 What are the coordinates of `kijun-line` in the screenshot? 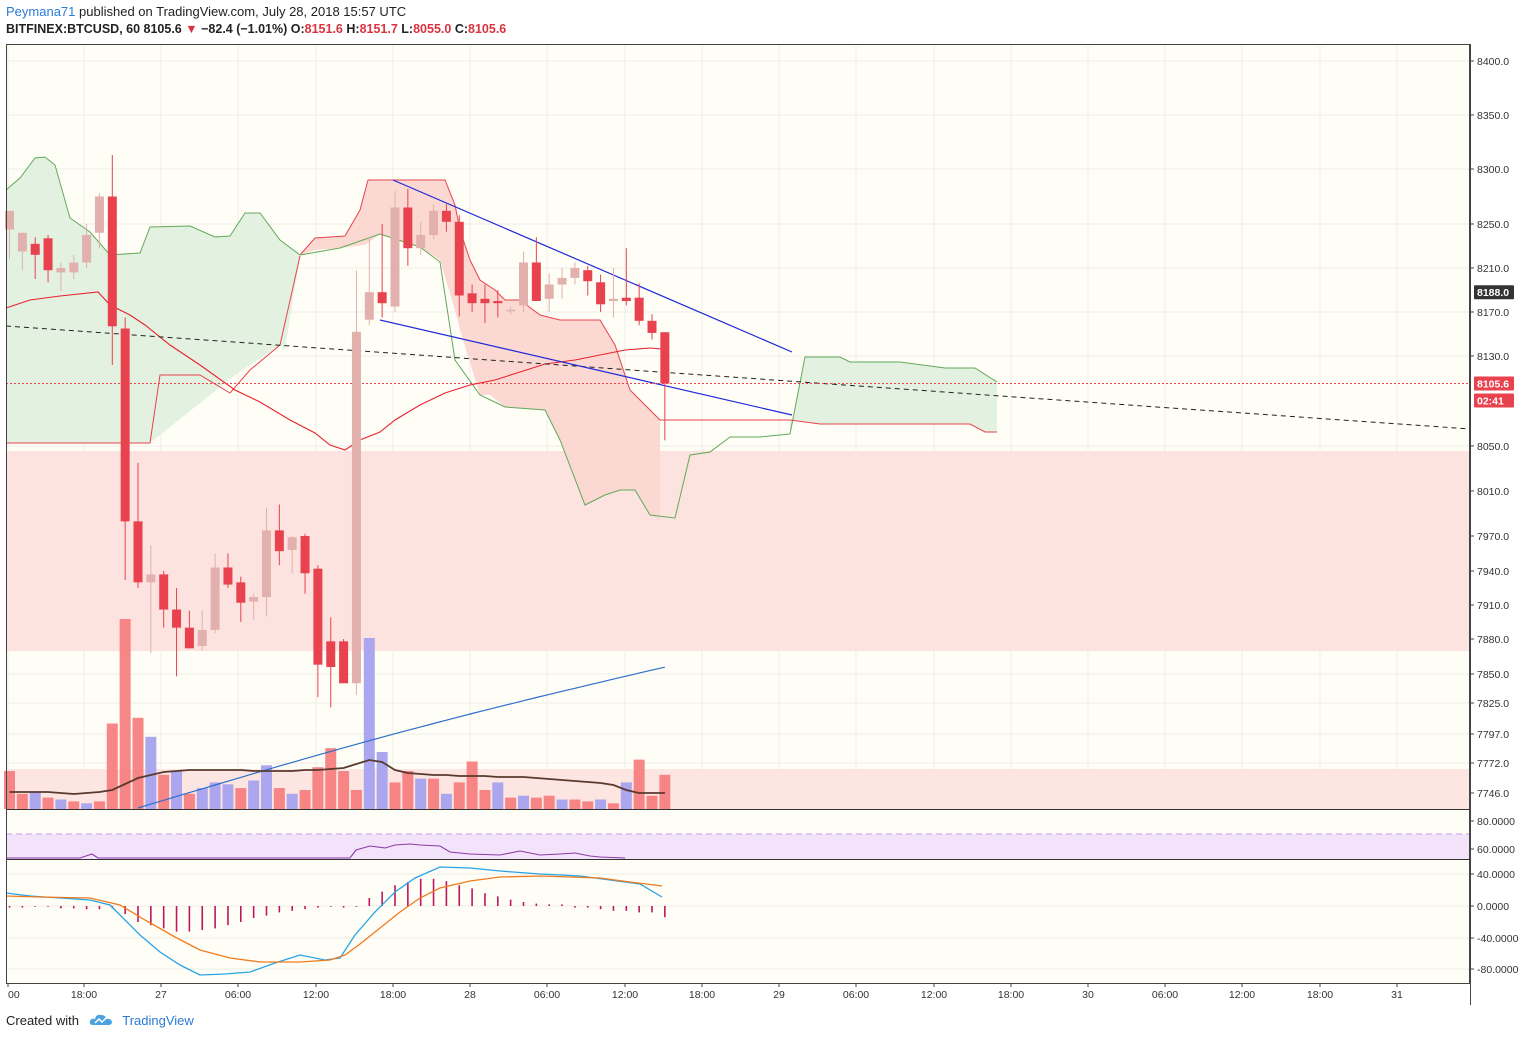 It's located at (334, 371).